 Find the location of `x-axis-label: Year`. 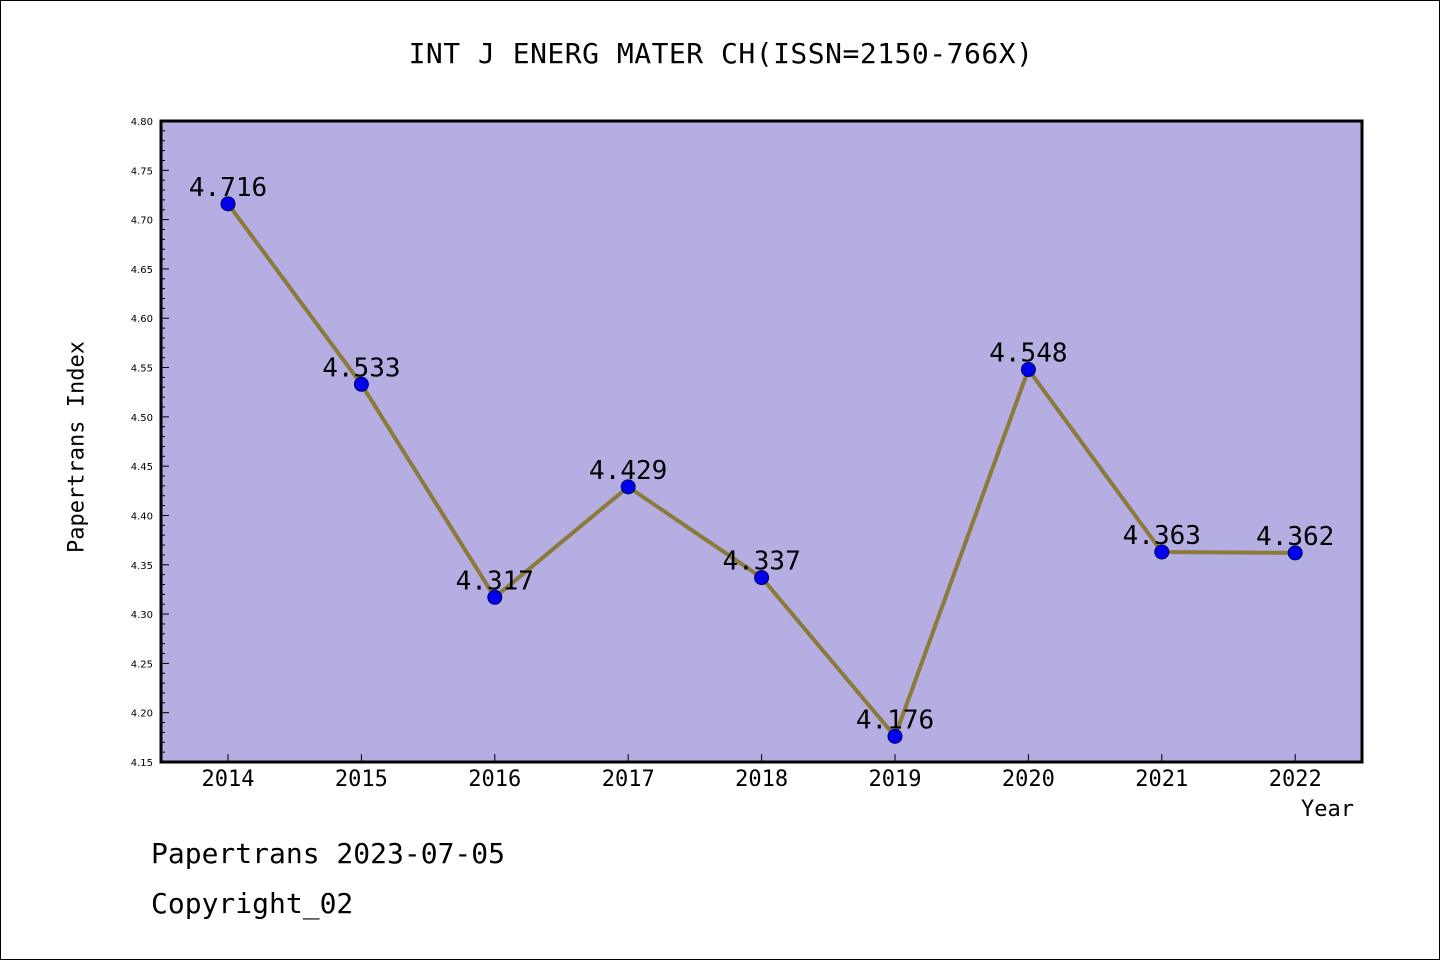

x-axis-label: Year is located at coordinates (1327, 809).